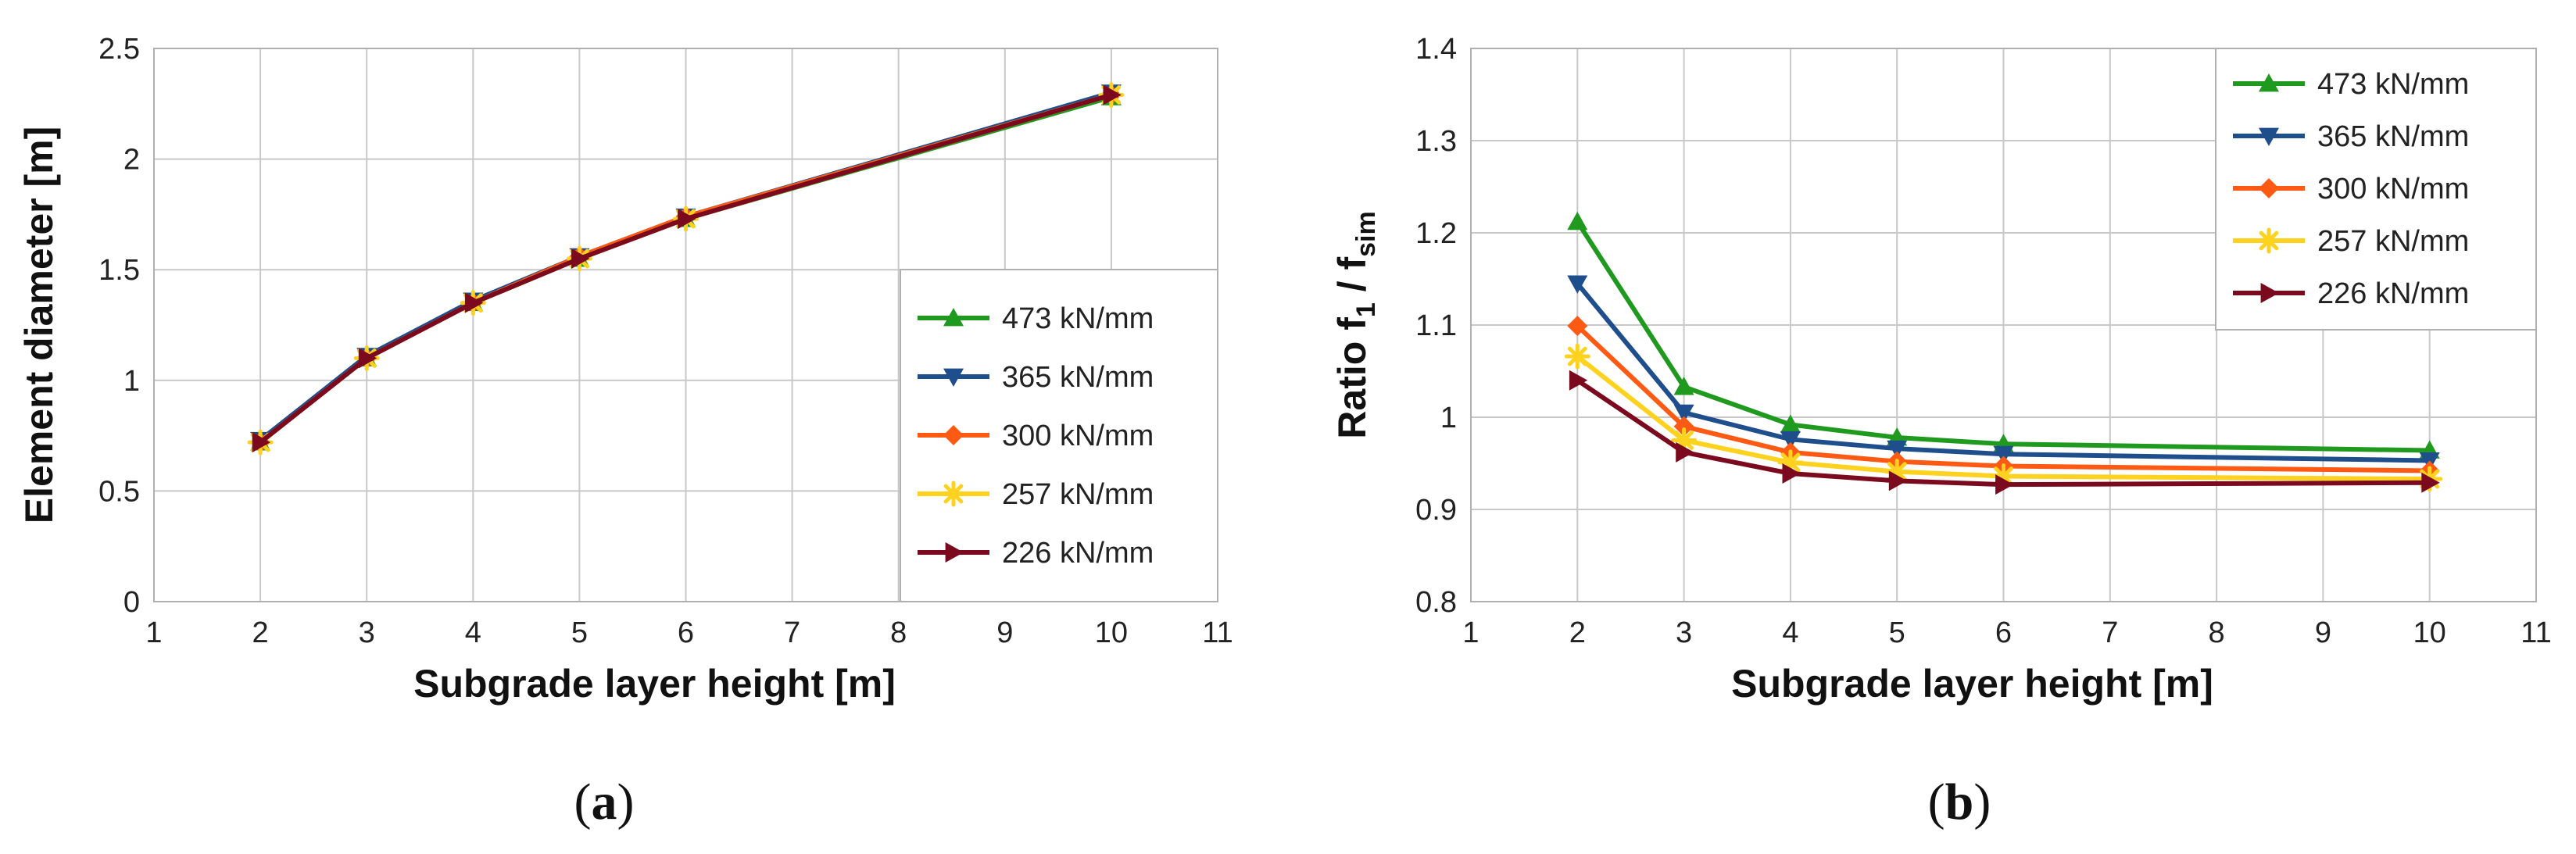  I want to click on panel-caption-a: (a), so click(604, 802).